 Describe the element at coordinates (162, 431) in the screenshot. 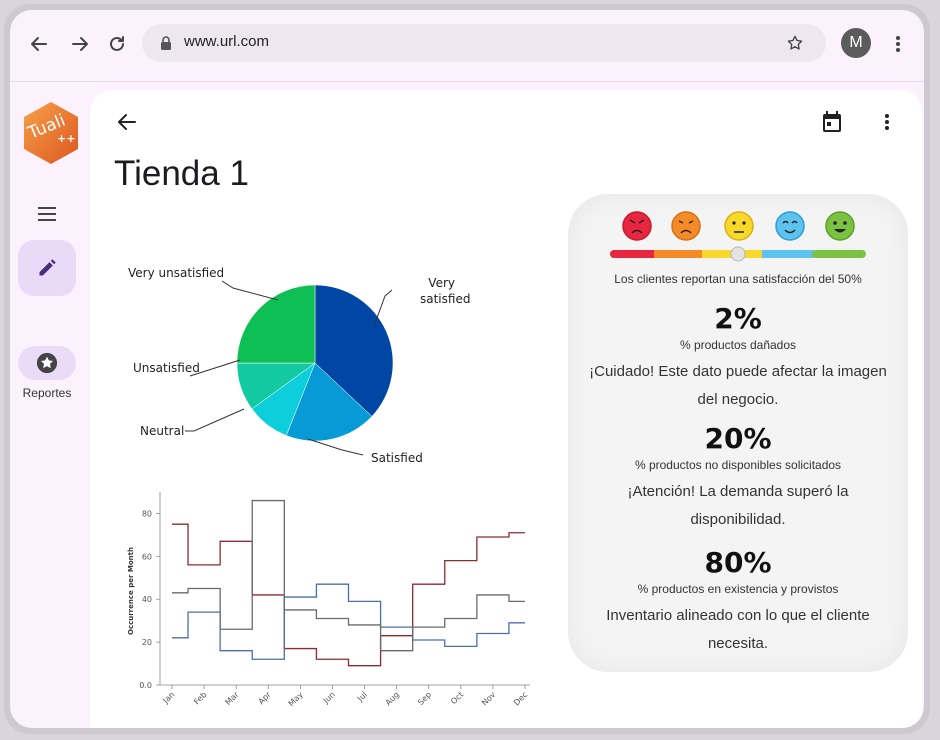

I see `pie-label-neutral: Neutral` at that location.